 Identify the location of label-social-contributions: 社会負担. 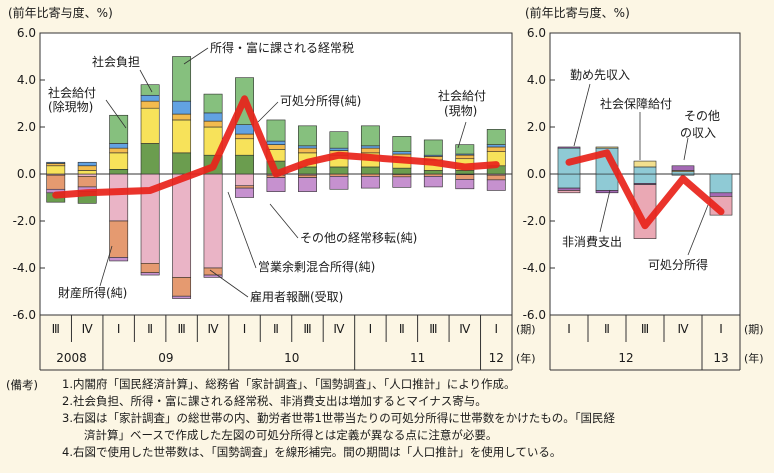
(116, 61).